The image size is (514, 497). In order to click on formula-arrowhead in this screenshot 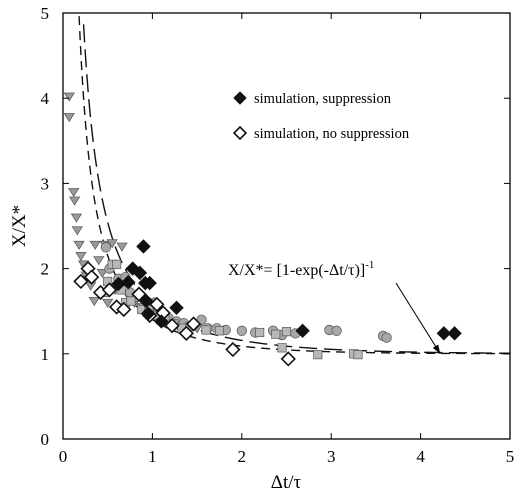, I will do `click(436, 349)`.